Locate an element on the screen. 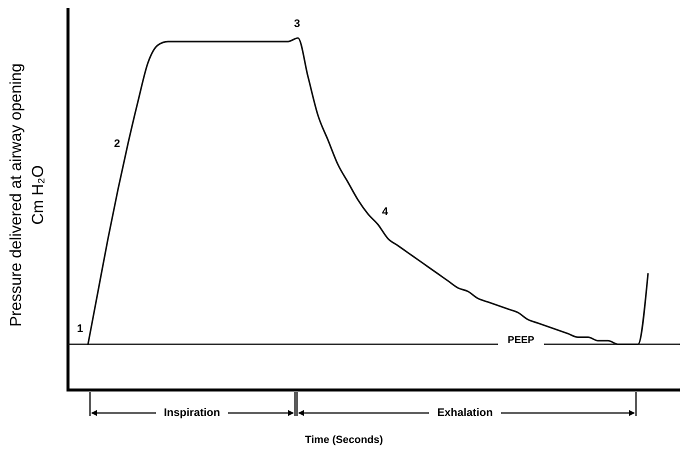  annotation: 1 is located at coordinates (80, 329).